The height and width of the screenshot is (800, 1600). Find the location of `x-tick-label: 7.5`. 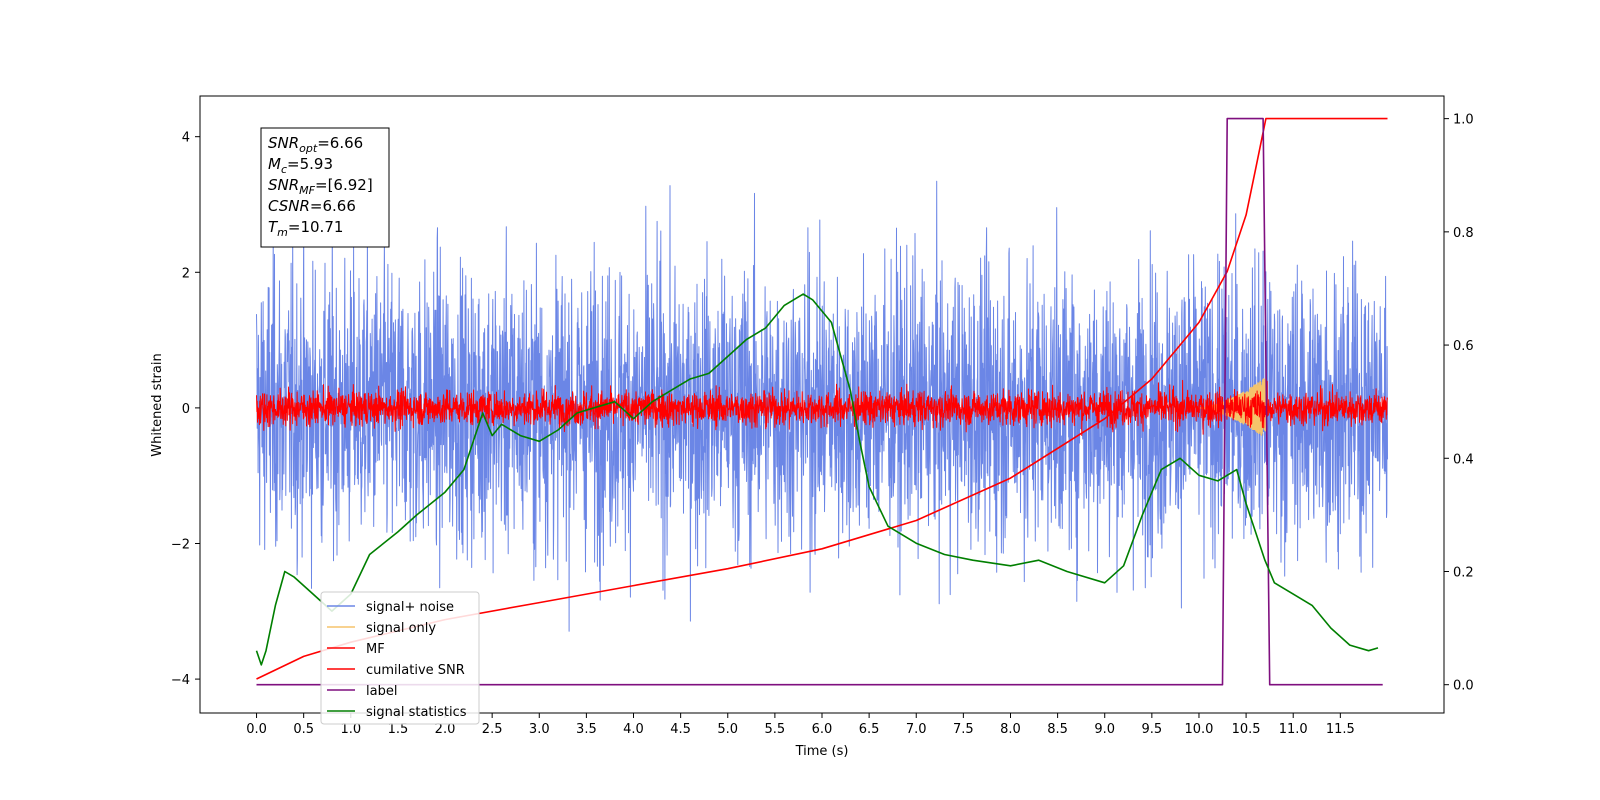

x-tick-label: 7.5 is located at coordinates (963, 729).